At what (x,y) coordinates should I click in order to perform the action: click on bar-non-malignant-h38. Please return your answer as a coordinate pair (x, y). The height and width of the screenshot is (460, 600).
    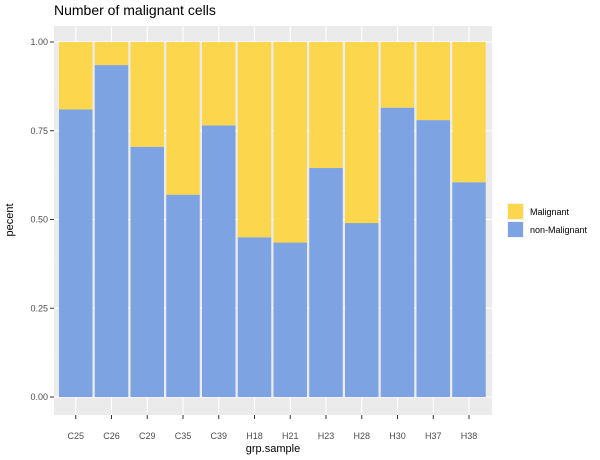
    Looking at the image, I should click on (469, 289).